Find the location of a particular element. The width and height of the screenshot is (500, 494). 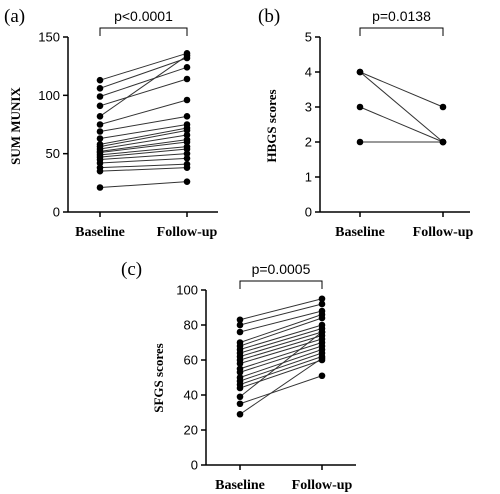

y-tick-label: 5 is located at coordinates (308, 37).